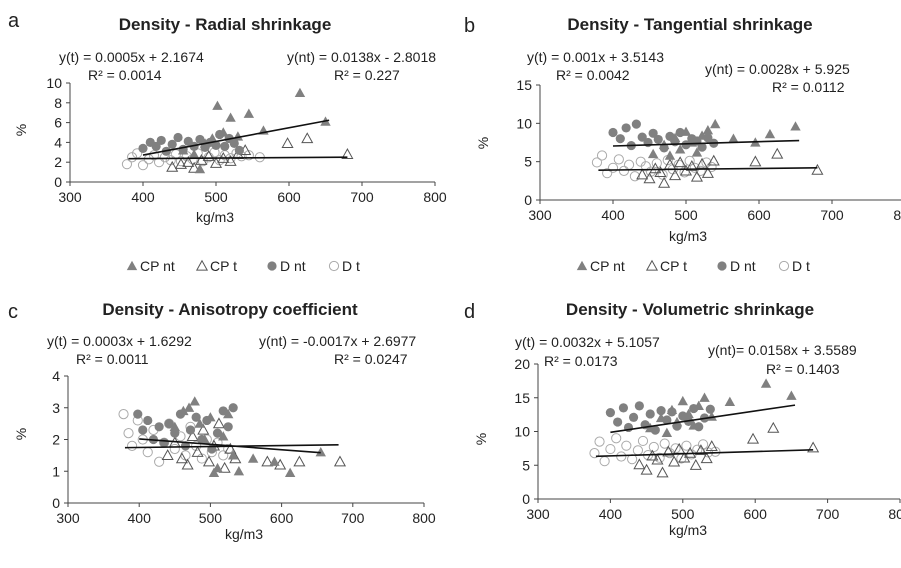 This screenshot has height=568, width=901. I want to click on y-tick-label: 5, so click(526, 465).